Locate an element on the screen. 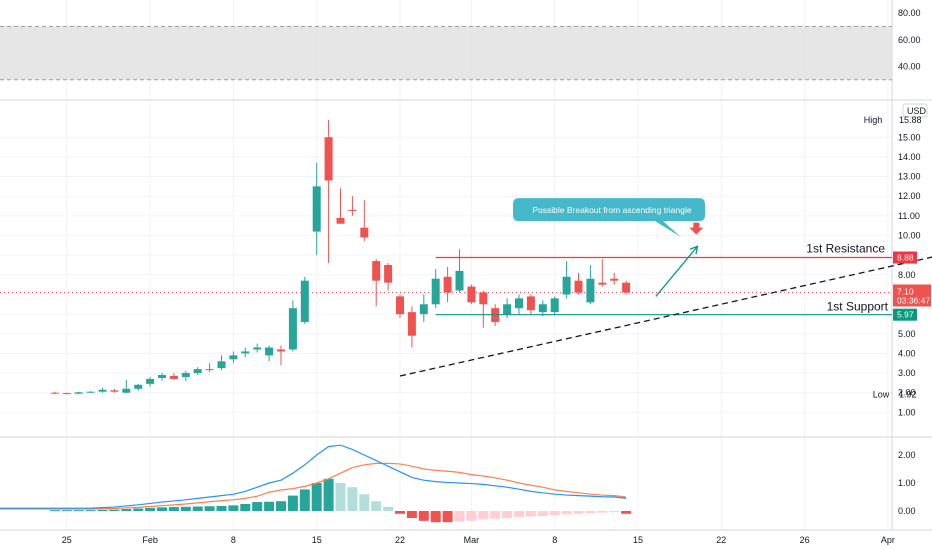  time-tick-label: Feb is located at coordinates (150, 540).